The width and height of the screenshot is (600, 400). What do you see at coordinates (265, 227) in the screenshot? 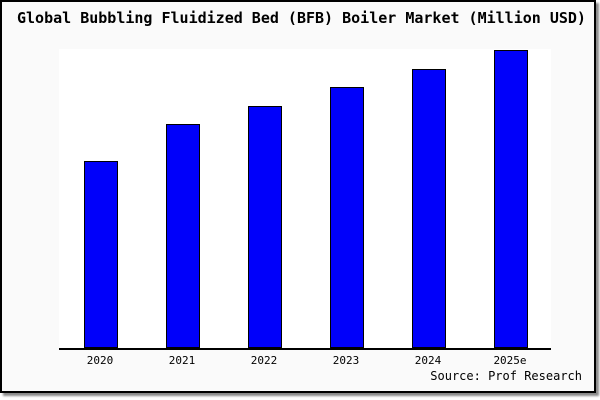
I see `bar-2022` at bounding box center [265, 227].